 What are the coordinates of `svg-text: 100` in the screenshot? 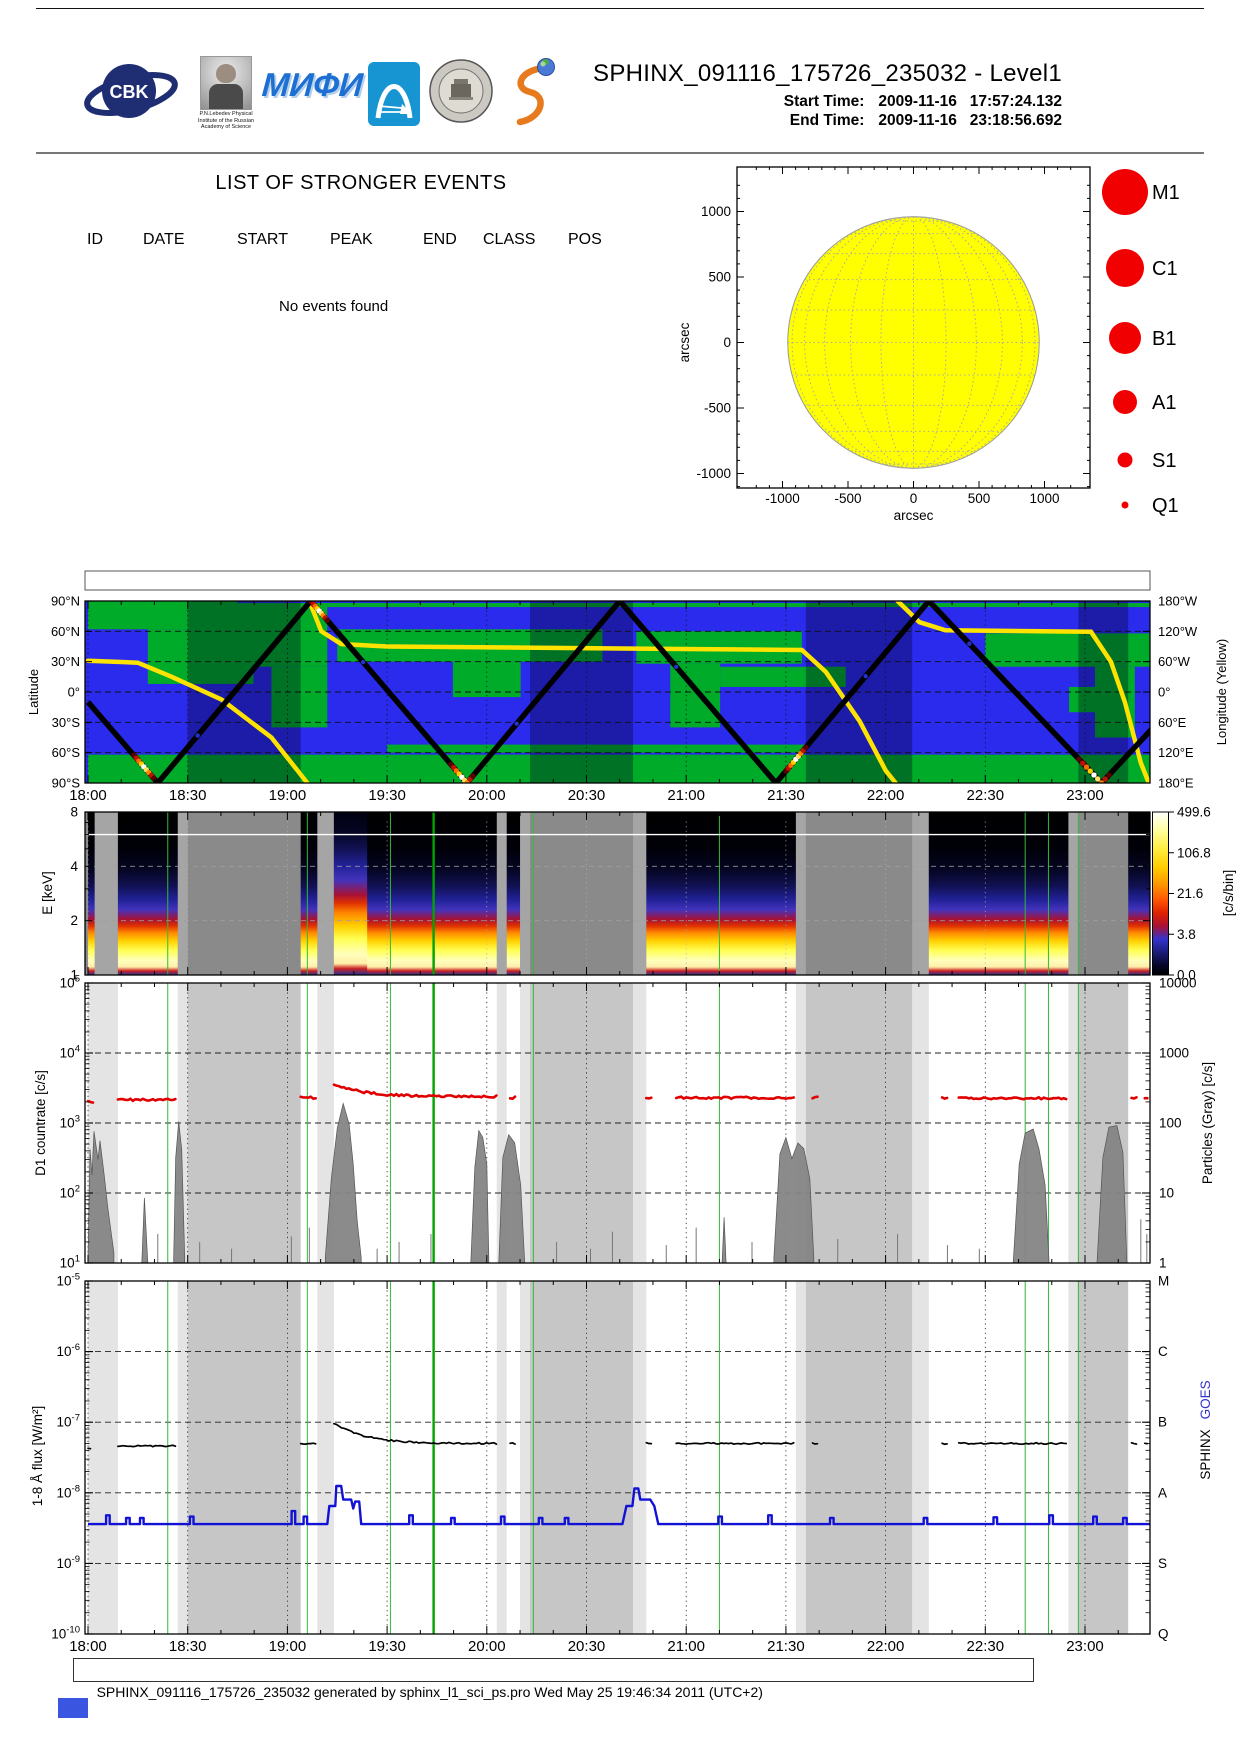 It's located at (1170, 1123).